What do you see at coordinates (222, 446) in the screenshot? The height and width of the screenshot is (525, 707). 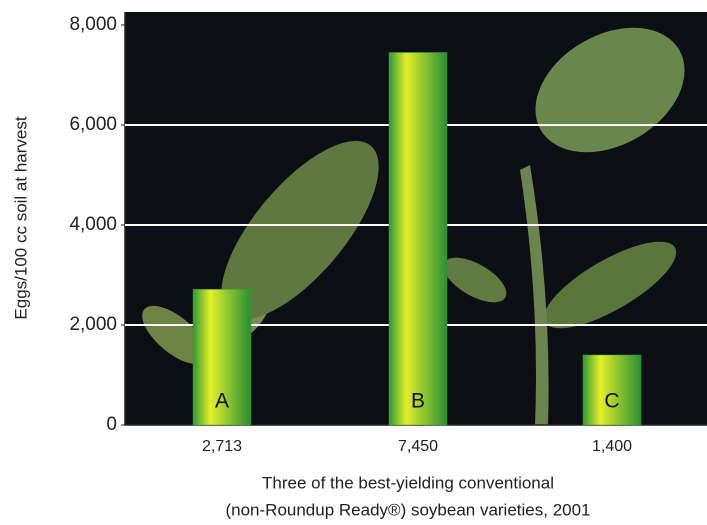 I see `value-label: 2,713` at bounding box center [222, 446].